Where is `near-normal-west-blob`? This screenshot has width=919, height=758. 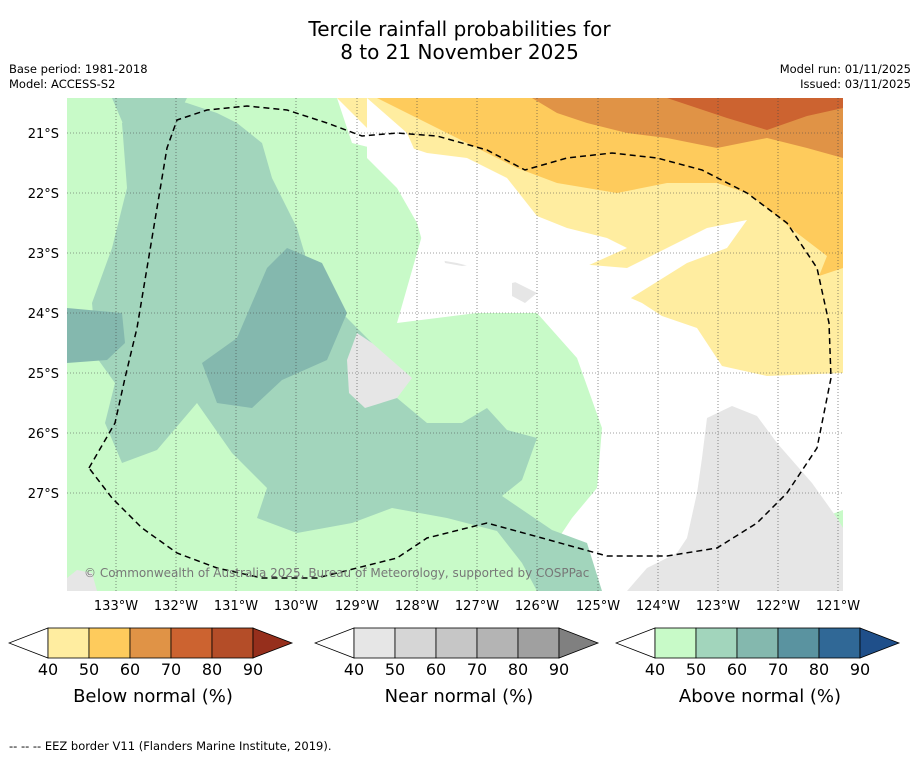
near-normal-west-blob is located at coordinates (379, 370).